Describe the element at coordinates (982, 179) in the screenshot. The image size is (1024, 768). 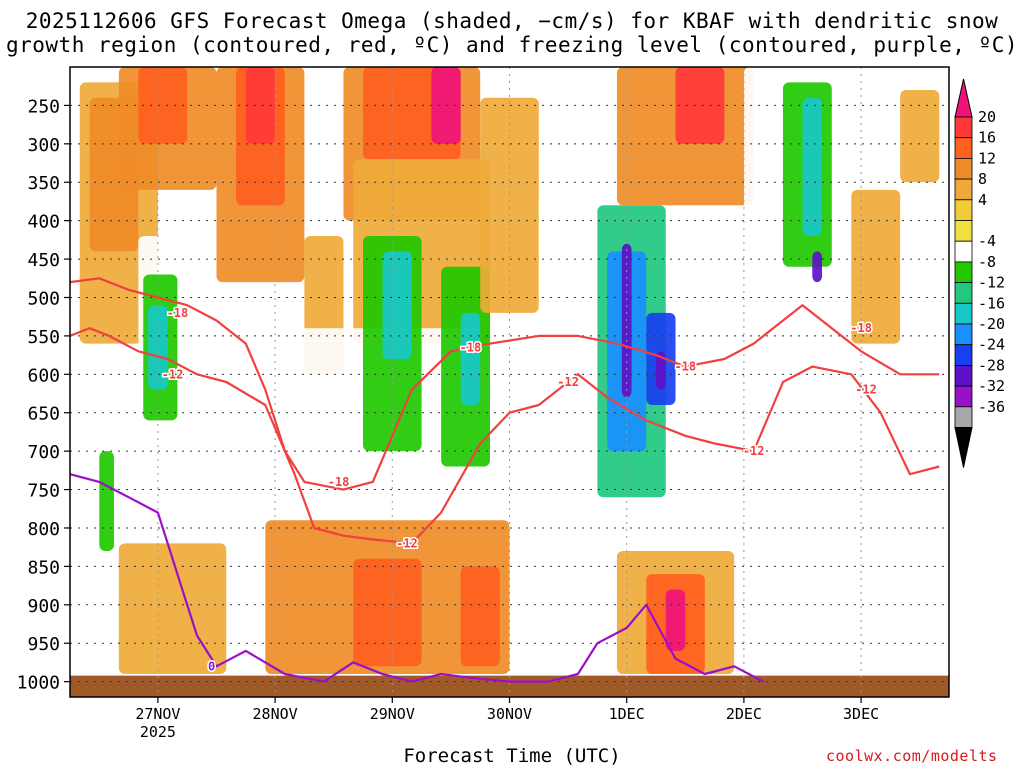
I see `colorbar-label: 8` at that location.